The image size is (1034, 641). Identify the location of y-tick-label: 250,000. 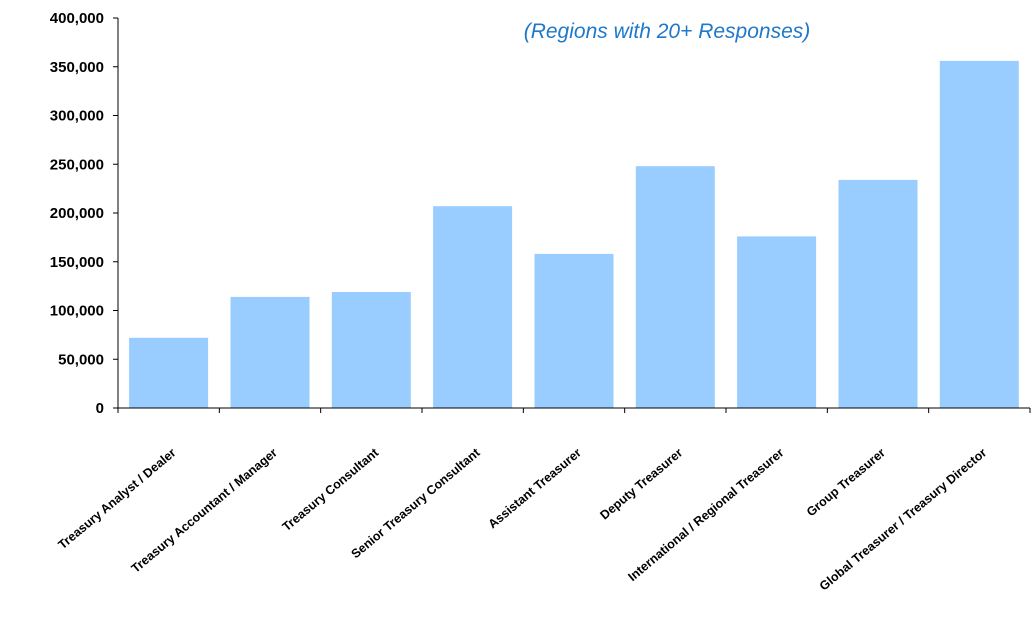
(77, 164).